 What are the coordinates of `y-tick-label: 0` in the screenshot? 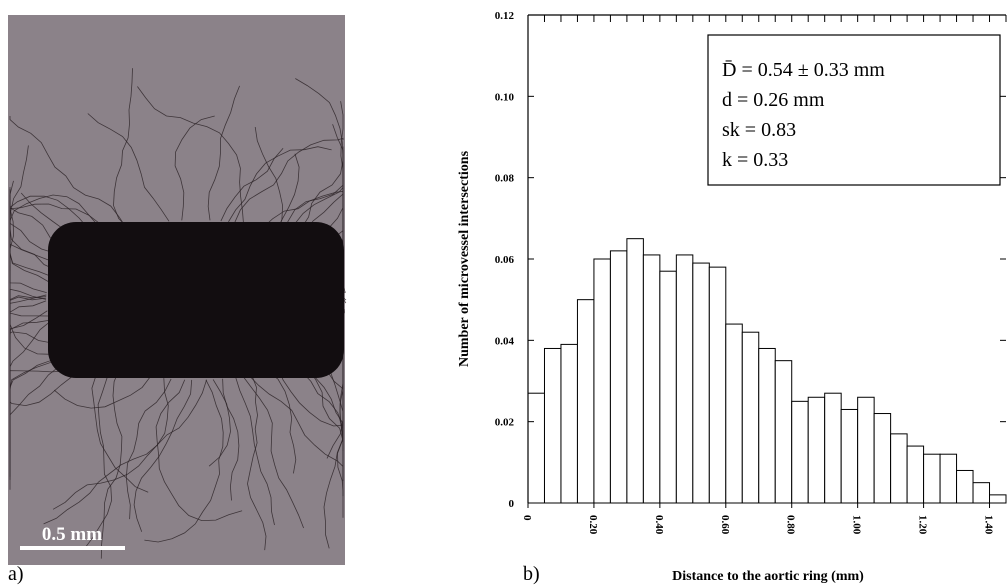 It's located at (512, 504).